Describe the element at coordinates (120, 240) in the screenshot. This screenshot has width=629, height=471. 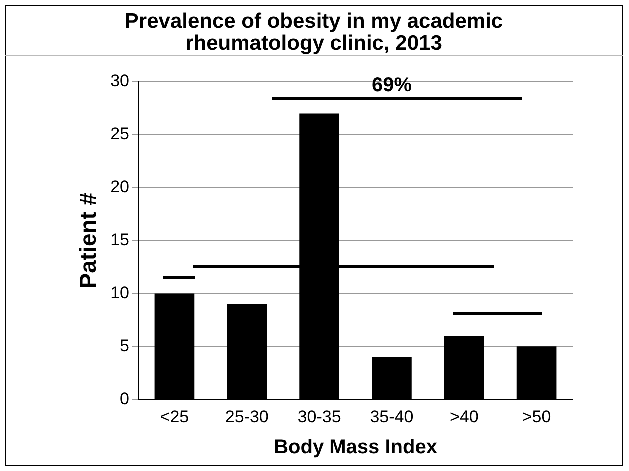
I see `y-tick-label: 15` at that location.